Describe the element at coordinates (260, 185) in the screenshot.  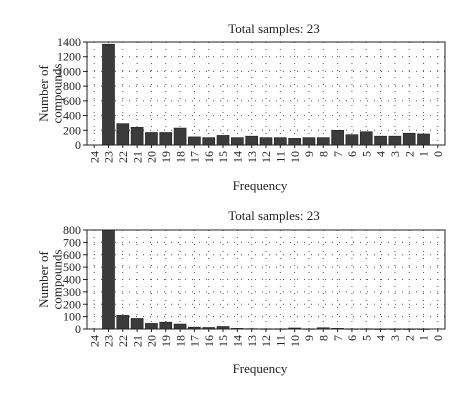
I see `x-axis-label: Frequency` at that location.